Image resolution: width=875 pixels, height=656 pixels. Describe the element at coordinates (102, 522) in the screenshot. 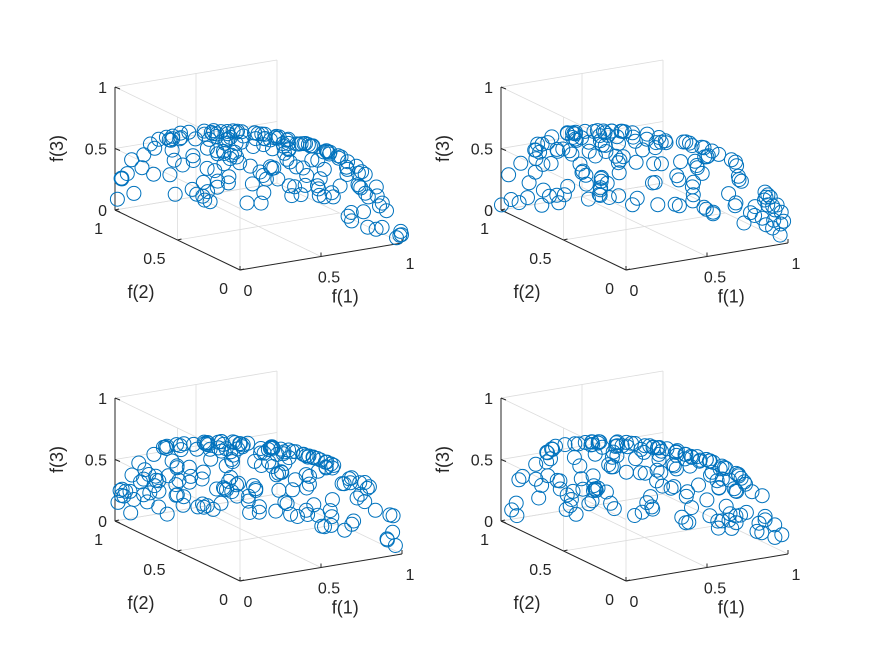

I see `z-tick-label: 0` at that location.